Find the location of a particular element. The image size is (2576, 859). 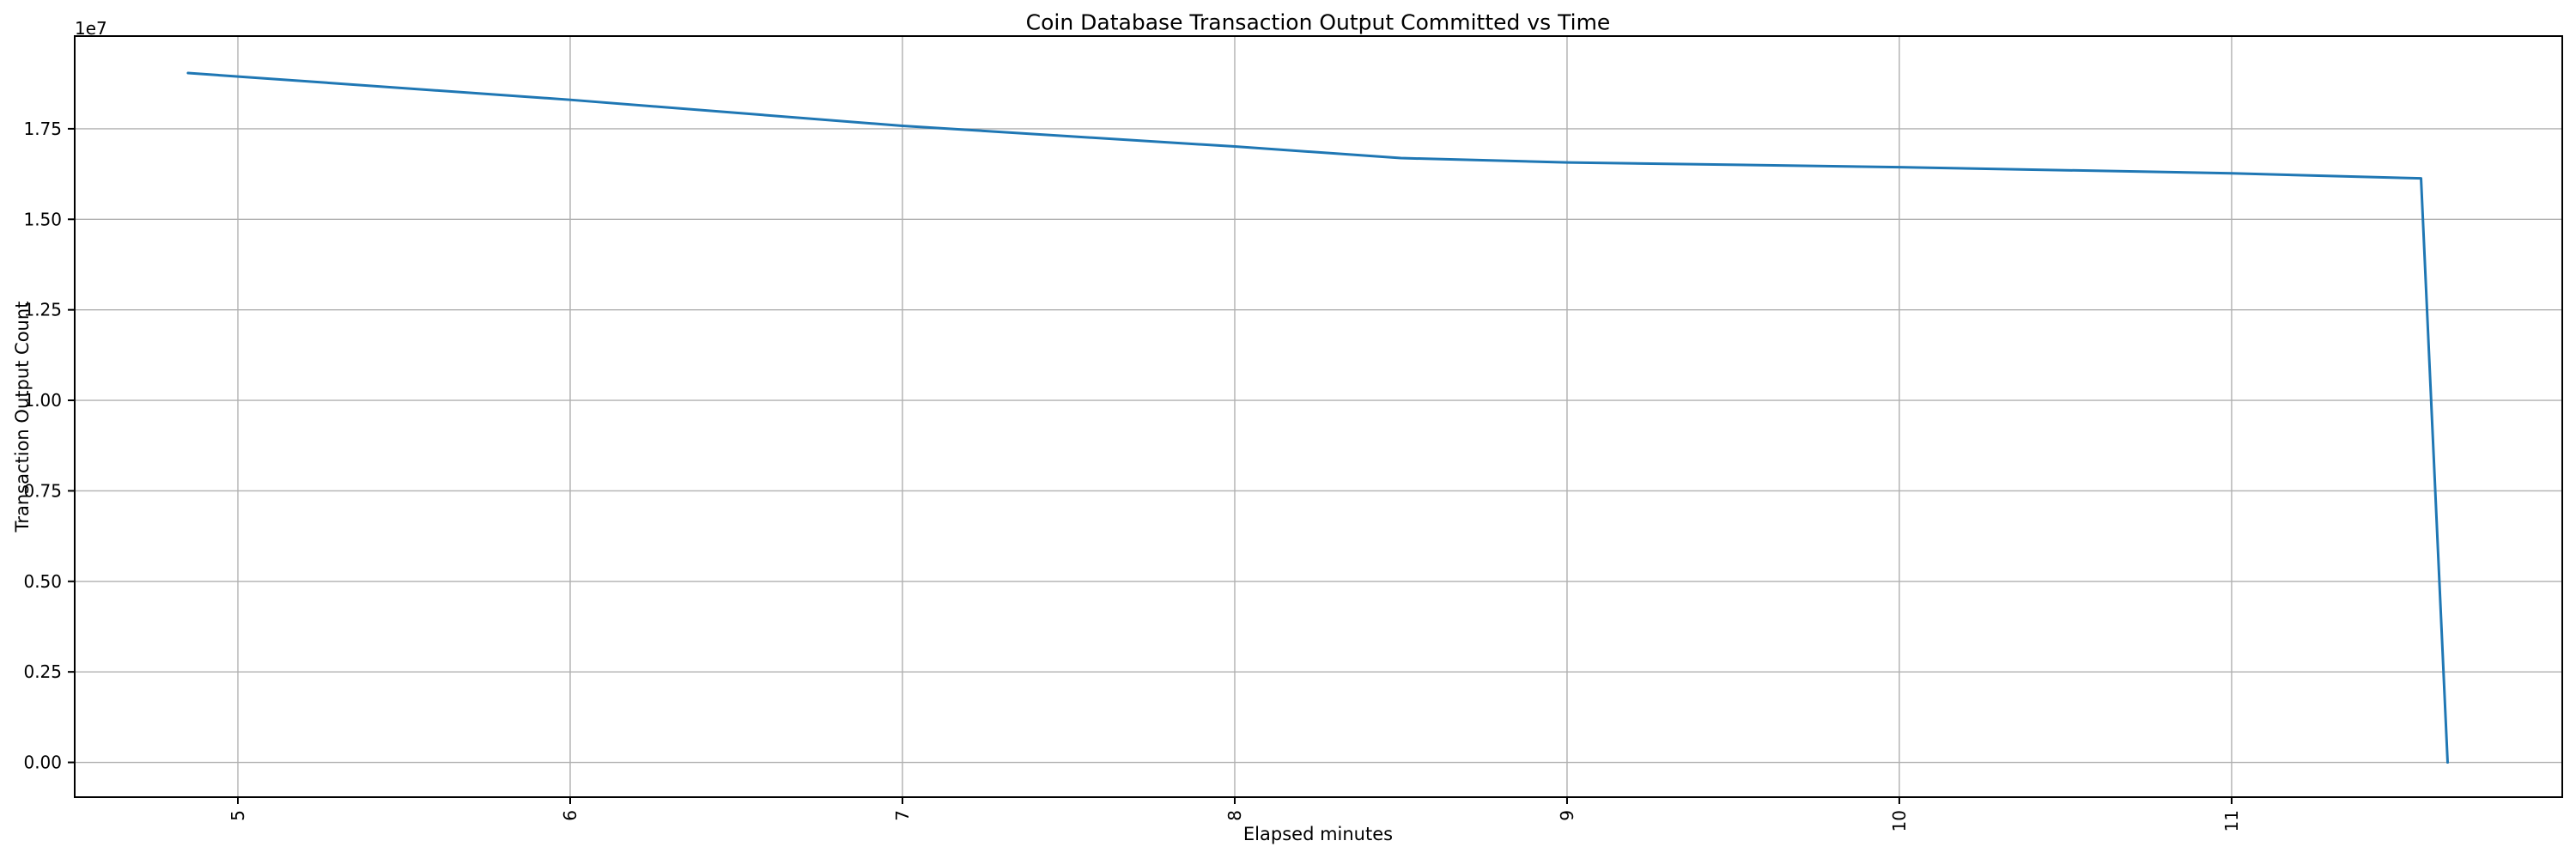

x-tick-label: 8 is located at coordinates (1235, 816).